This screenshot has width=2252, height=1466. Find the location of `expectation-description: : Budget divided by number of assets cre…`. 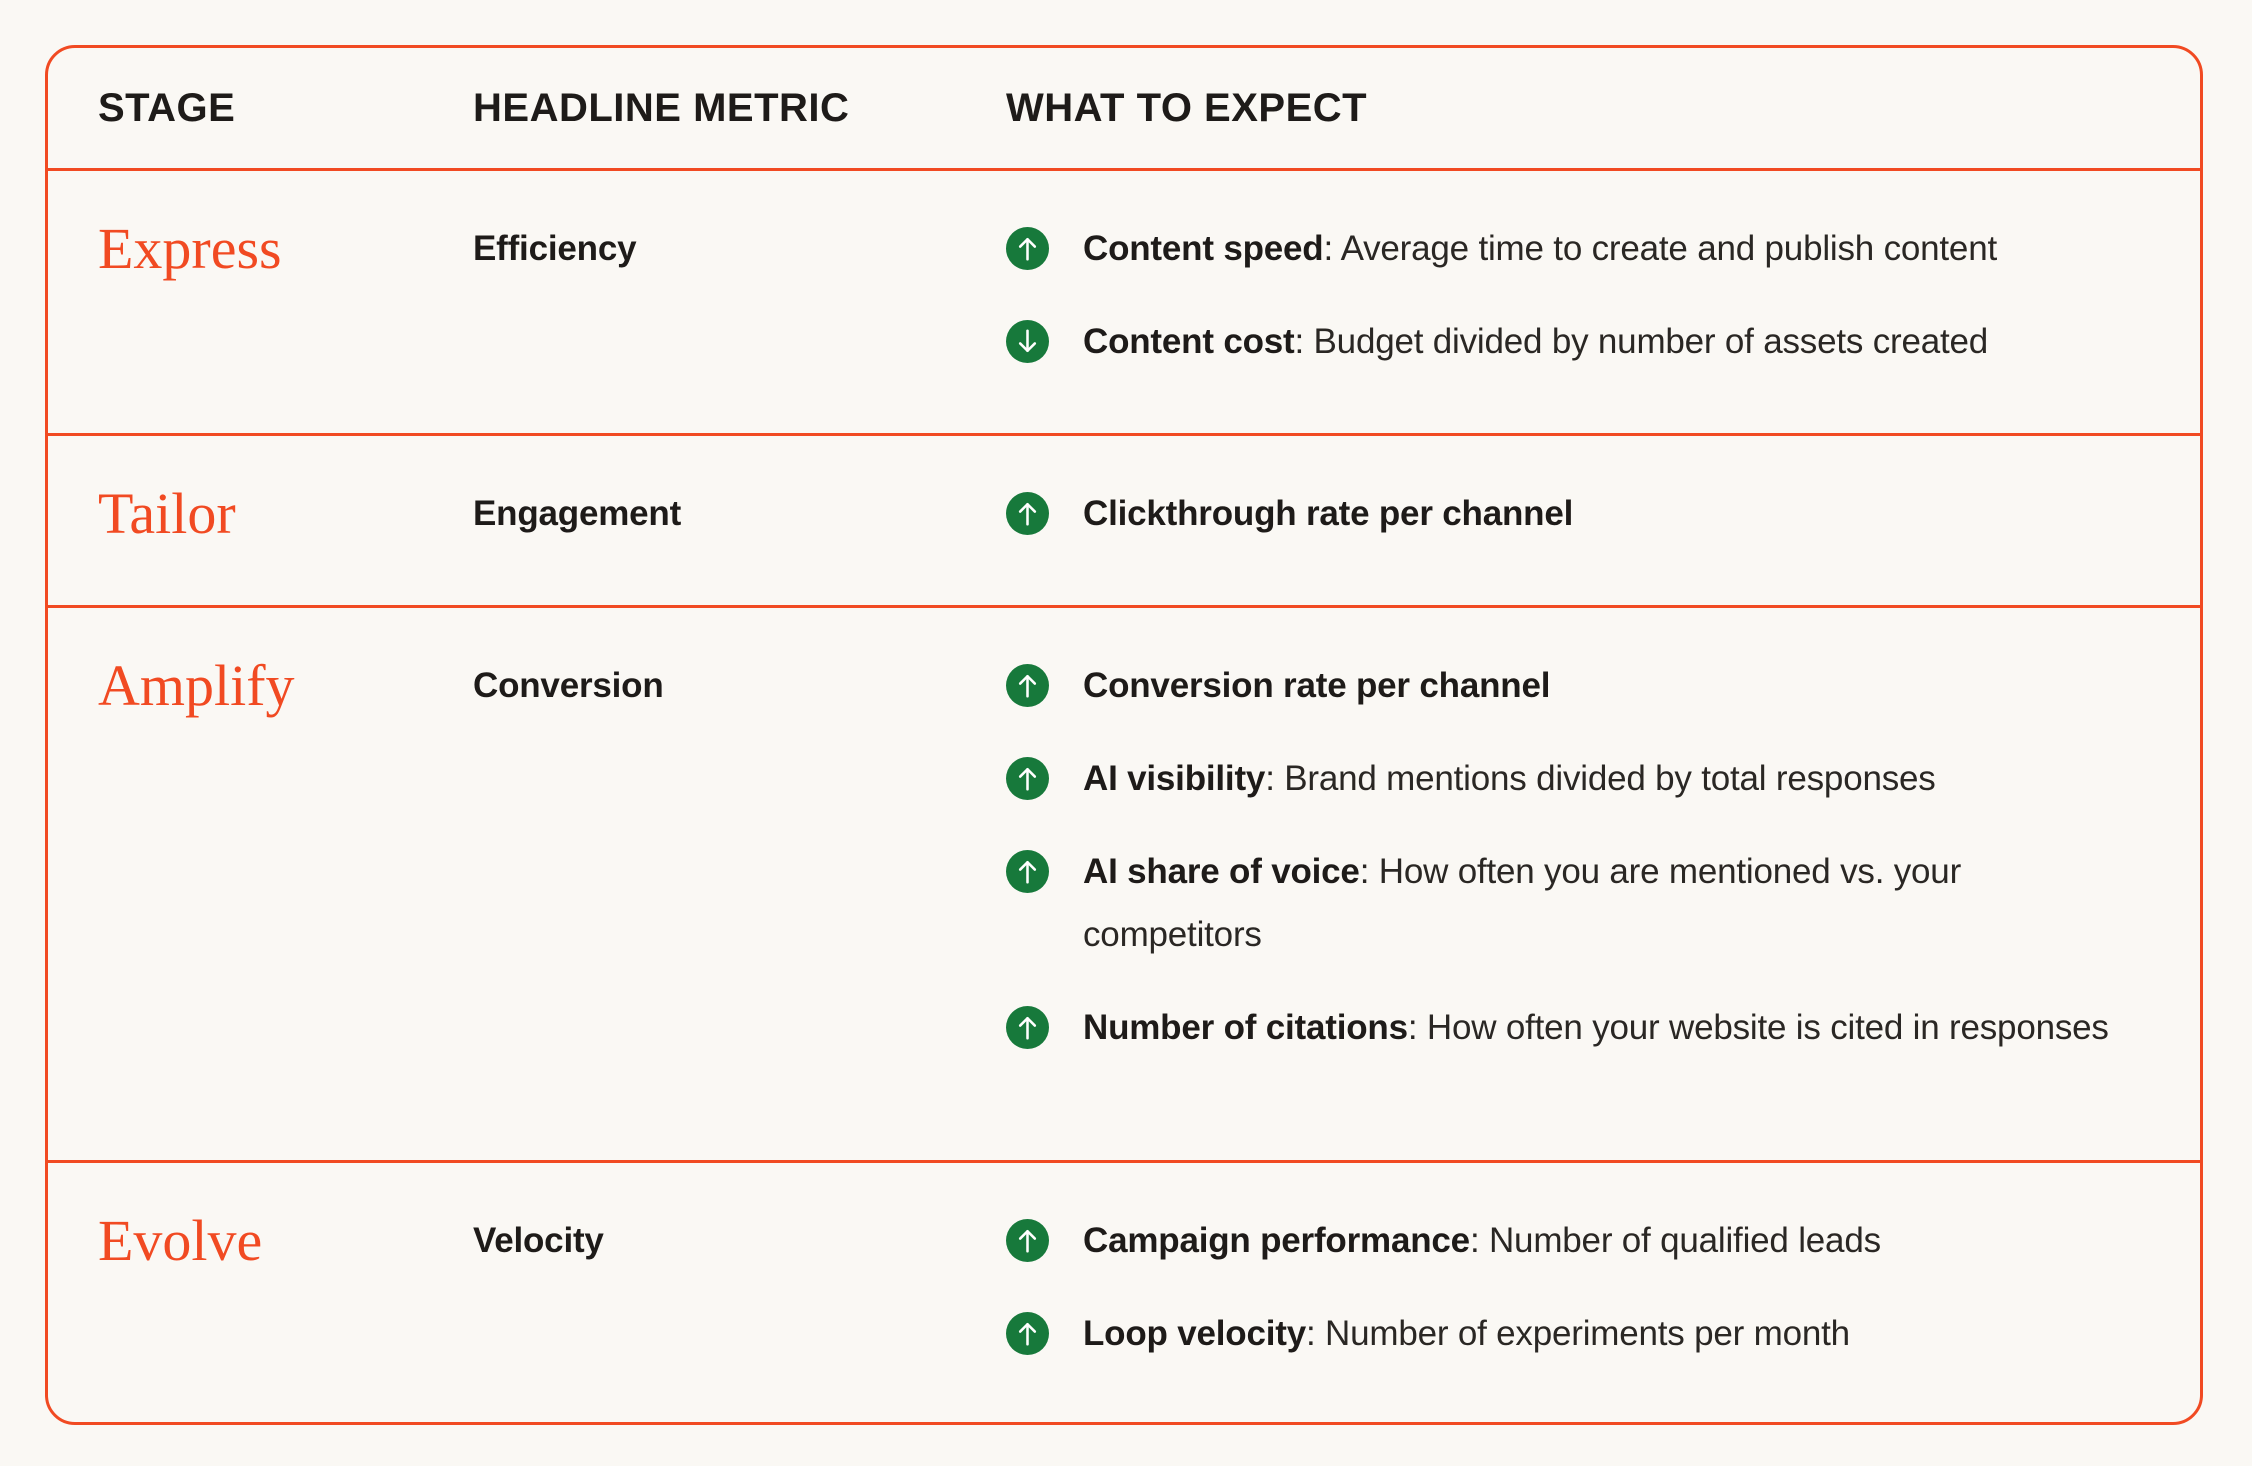

expectation-description: : Budget divided by number of assets cre… is located at coordinates (1641, 341).